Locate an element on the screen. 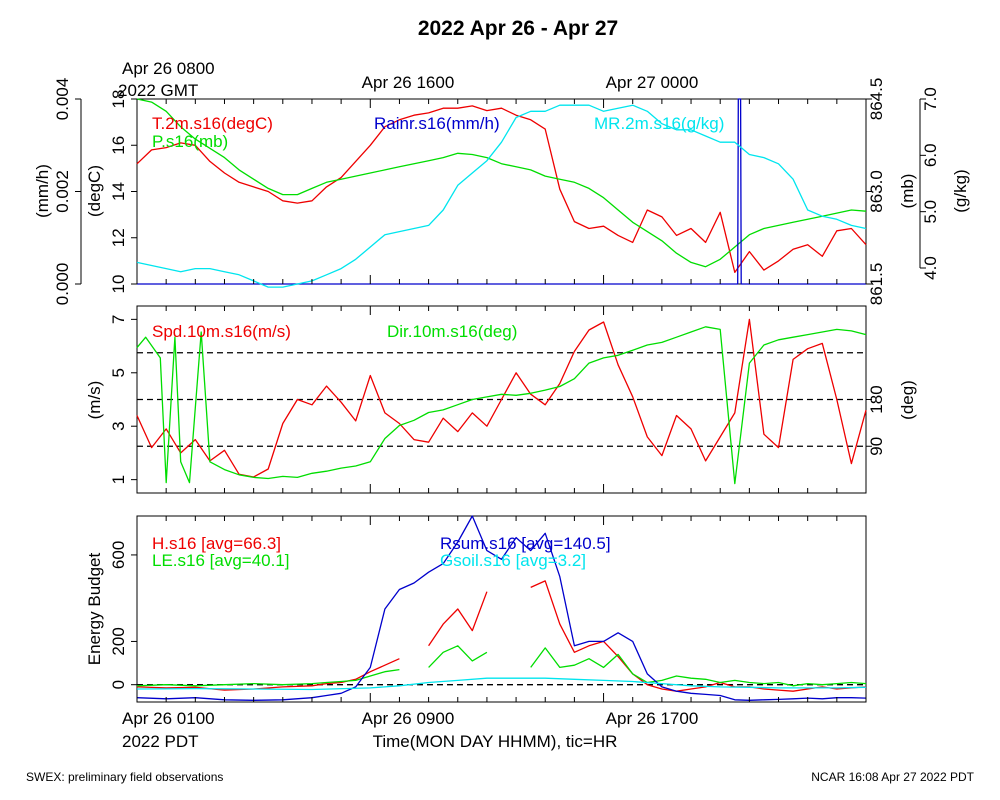  legend-entry: LE.s16 [avg=40.1] is located at coordinates (221, 560).